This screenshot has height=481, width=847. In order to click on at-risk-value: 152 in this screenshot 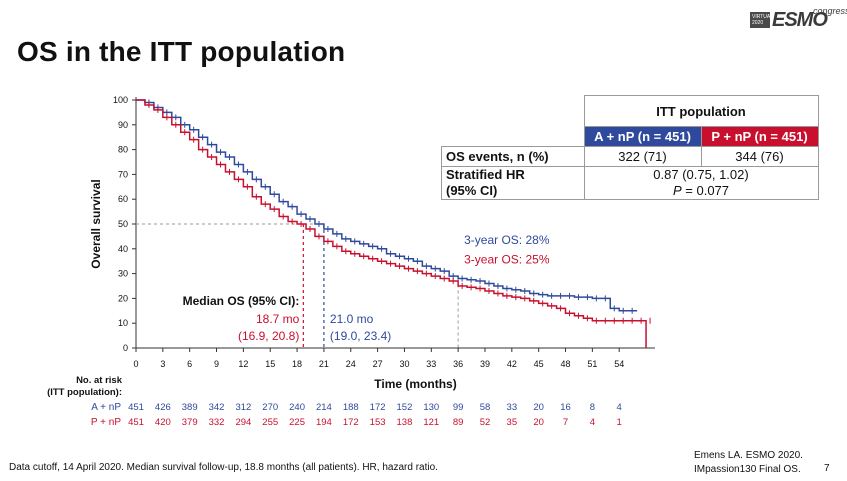, I will do `click(405, 407)`.